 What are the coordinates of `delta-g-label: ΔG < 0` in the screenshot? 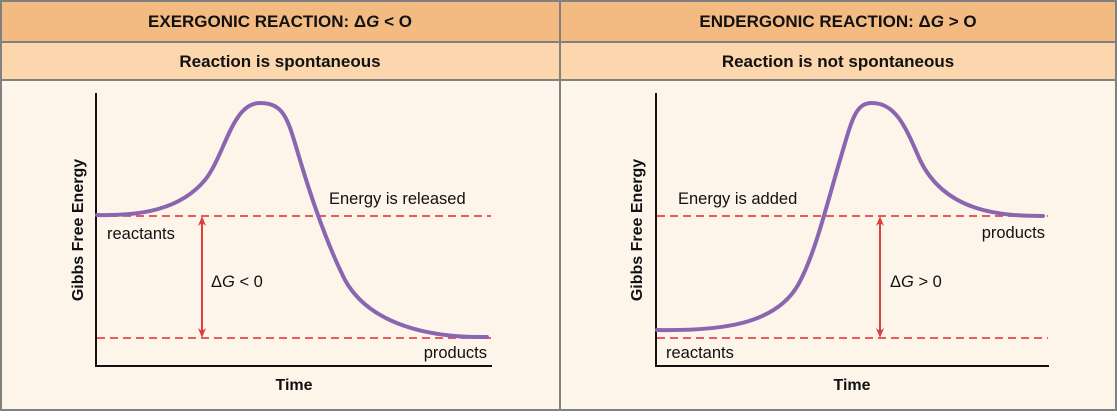 It's located at (237, 282).